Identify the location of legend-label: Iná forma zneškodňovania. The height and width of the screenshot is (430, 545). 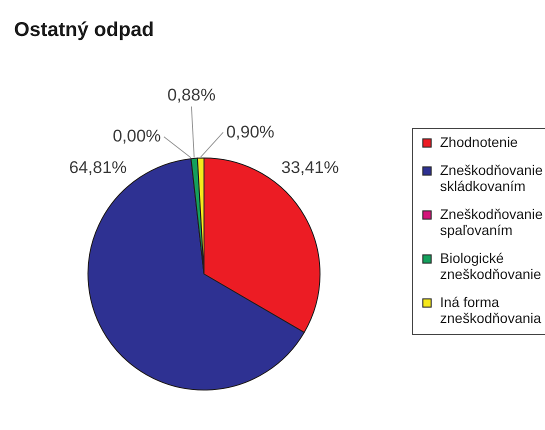
(491, 310).